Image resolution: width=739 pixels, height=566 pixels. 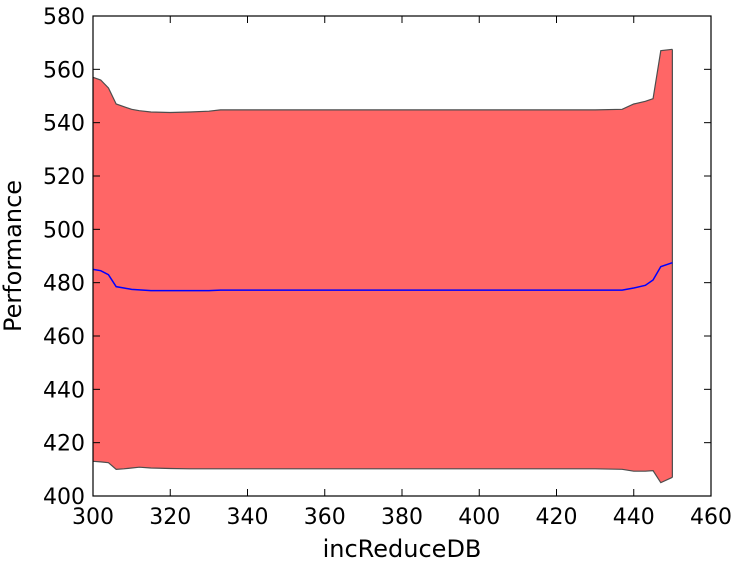 I want to click on mean-line, so click(x=382, y=276).